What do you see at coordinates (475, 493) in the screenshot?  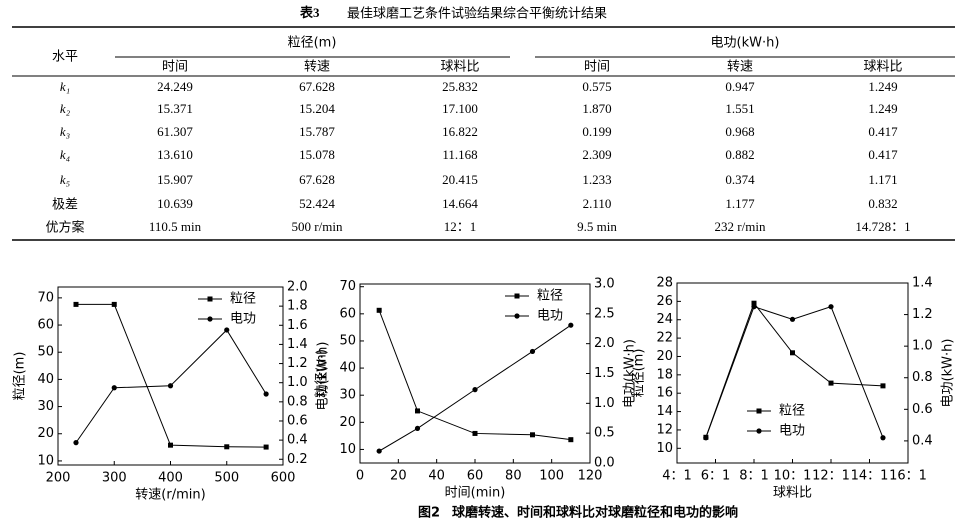 I see `x-axis-label: 时间(min)` at bounding box center [475, 493].